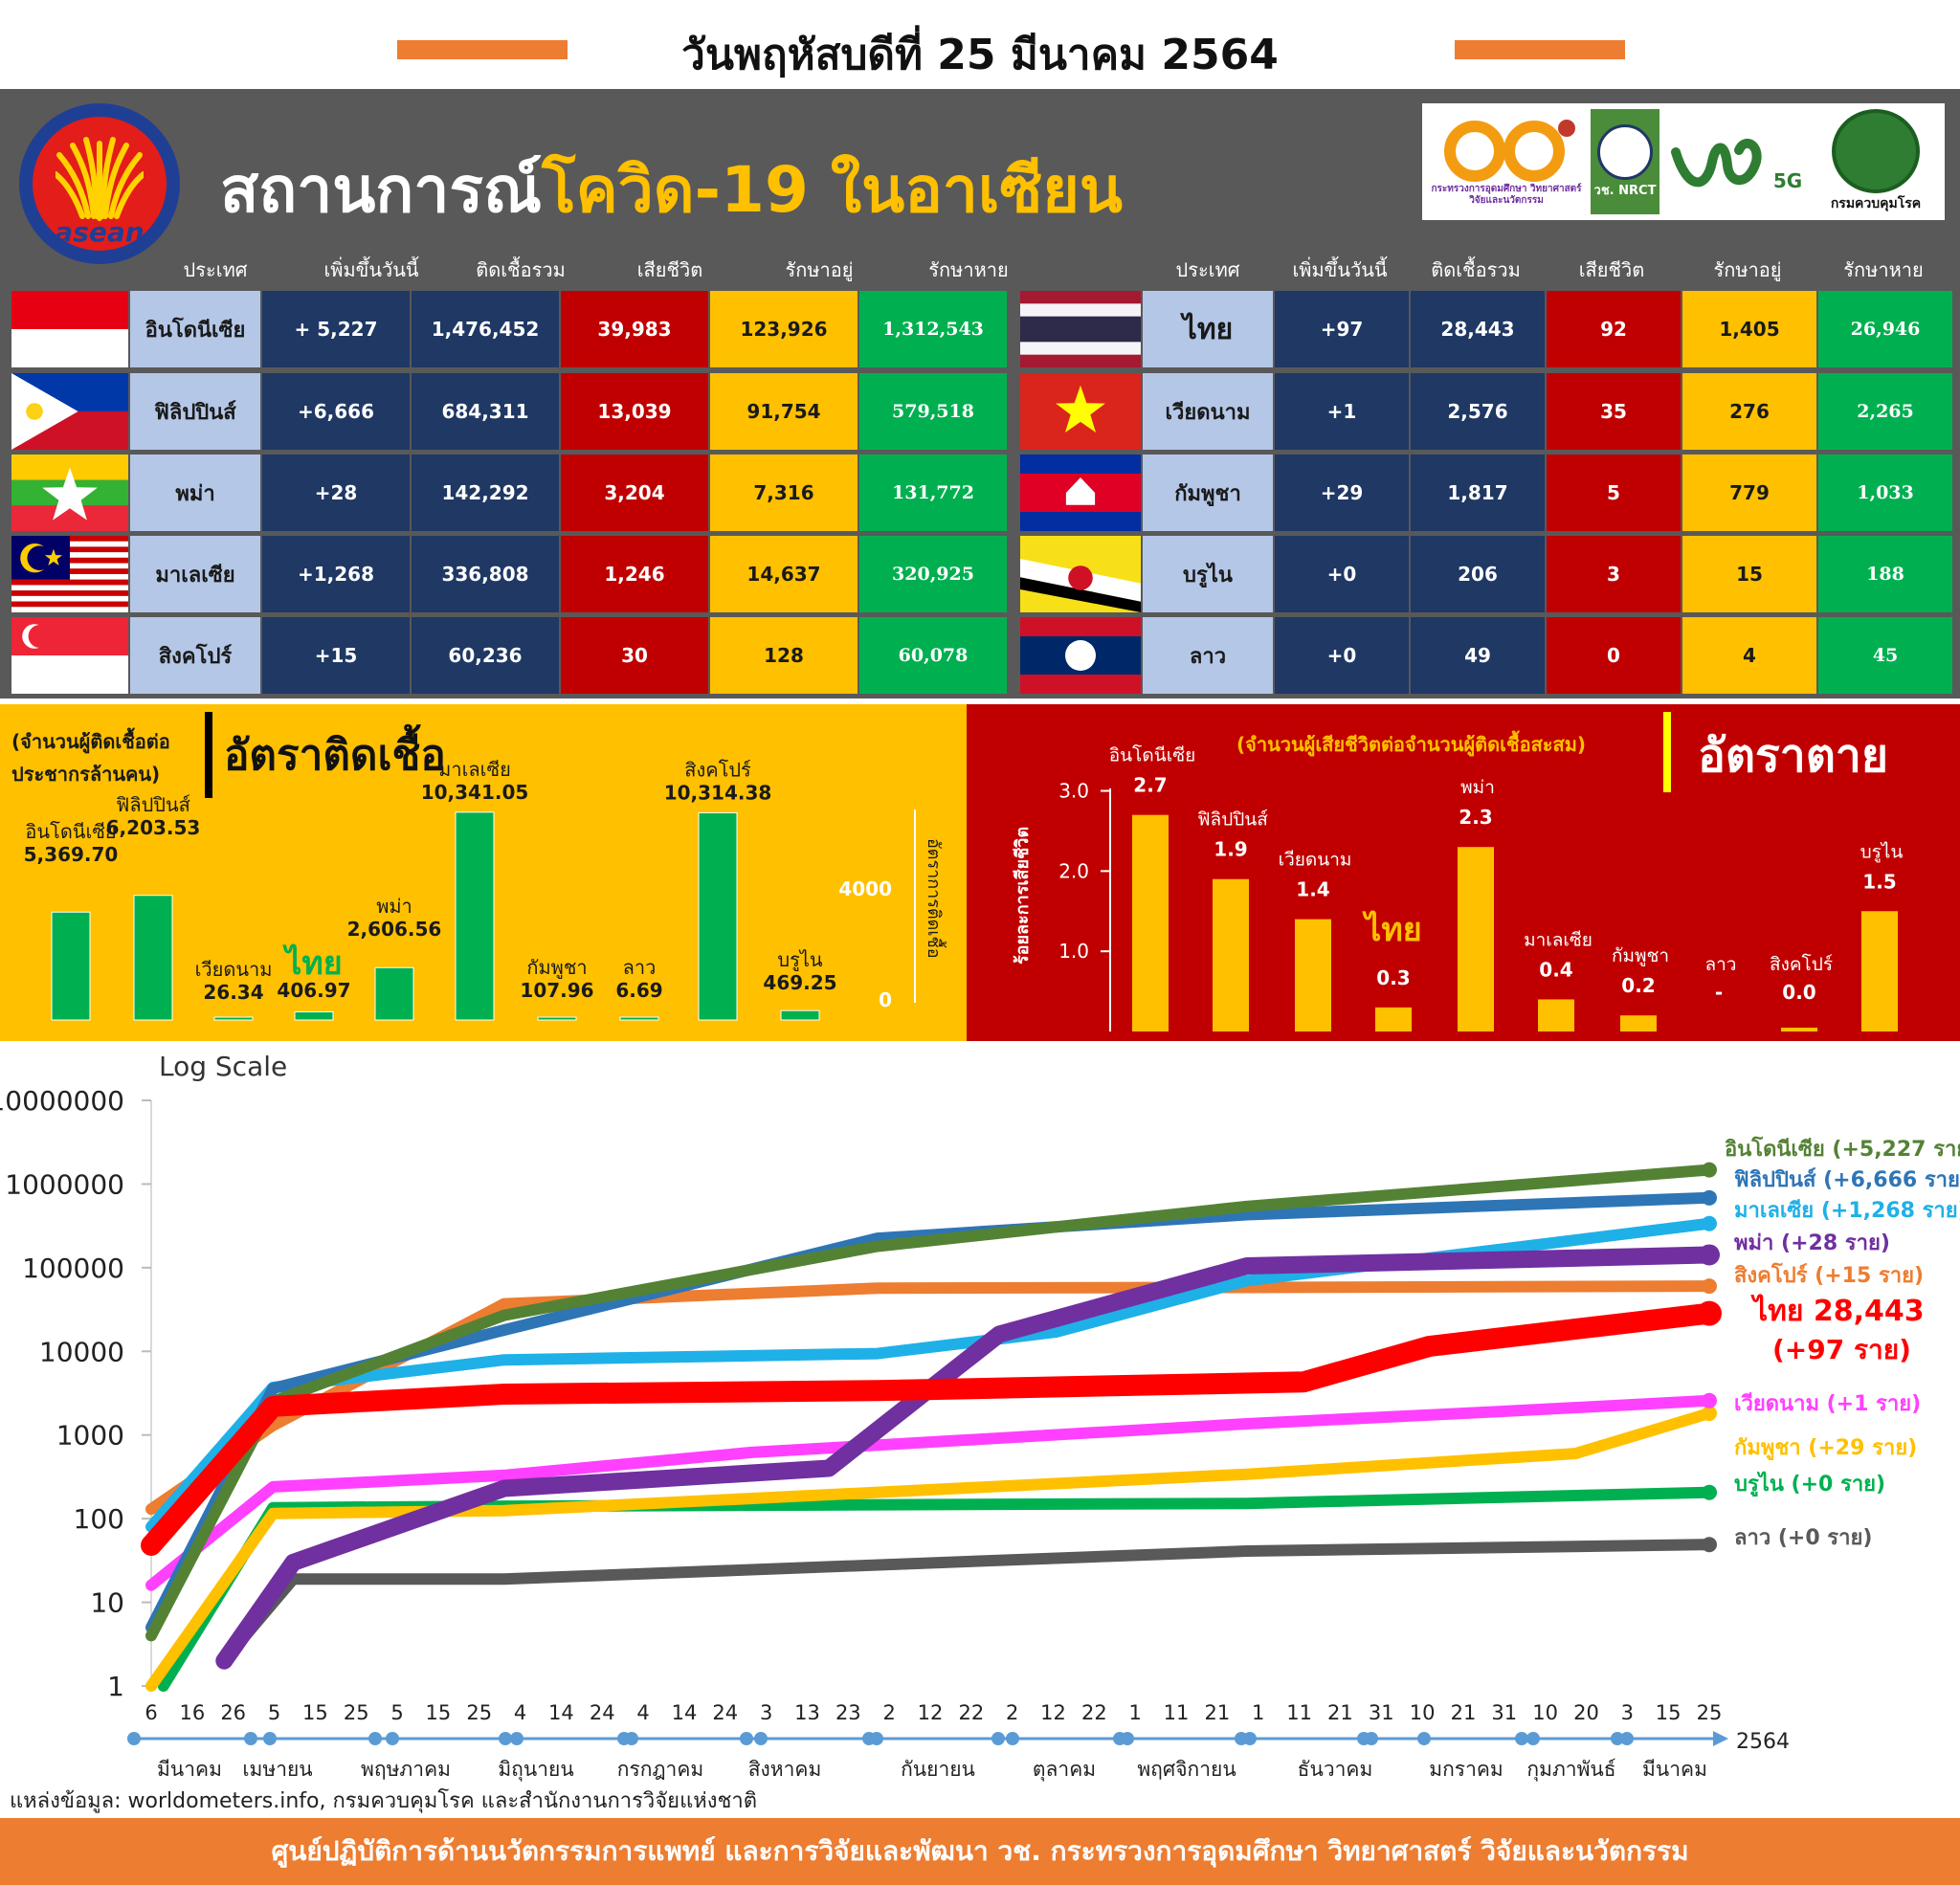 The image size is (1960, 1885). Describe the element at coordinates (91, 758) in the screenshot. I see `infection-rate-subtitle: (จำนวนผู้ติดเชื้อต่อประชากรล้านคน)` at that location.